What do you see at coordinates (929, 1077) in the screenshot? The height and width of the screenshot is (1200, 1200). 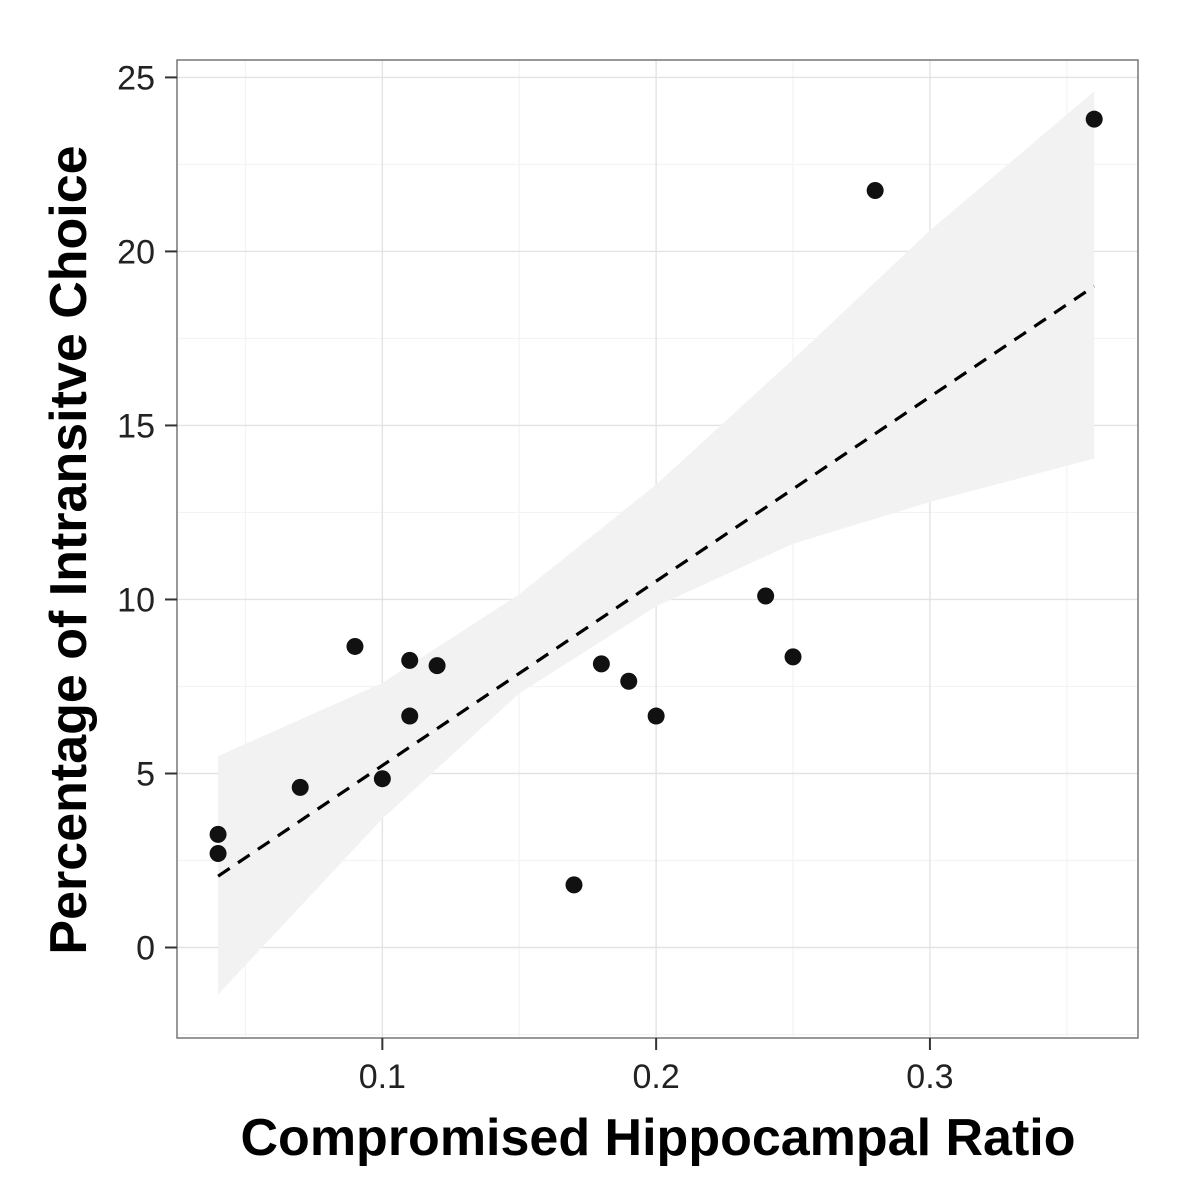 I see `x-tick-label: 0.3` at bounding box center [929, 1077].